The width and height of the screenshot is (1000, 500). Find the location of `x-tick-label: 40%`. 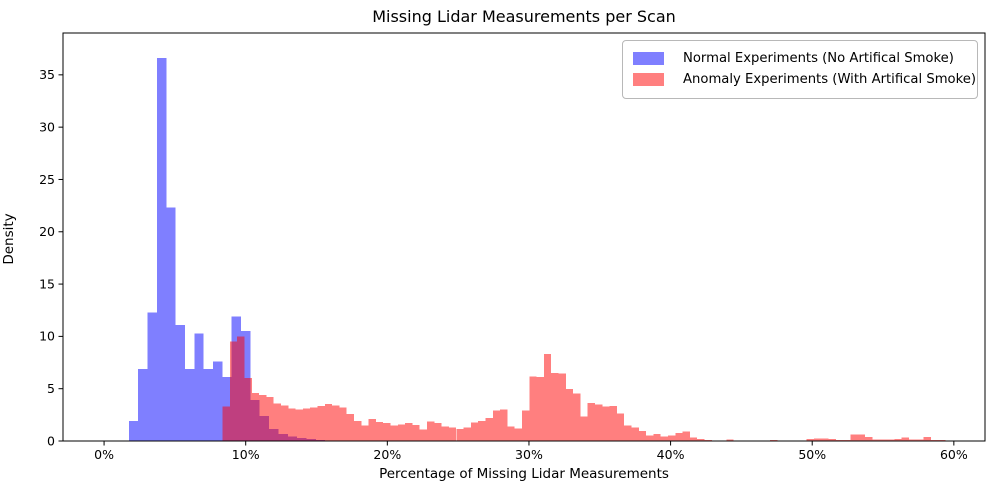

x-tick-label: 40% is located at coordinates (671, 454).